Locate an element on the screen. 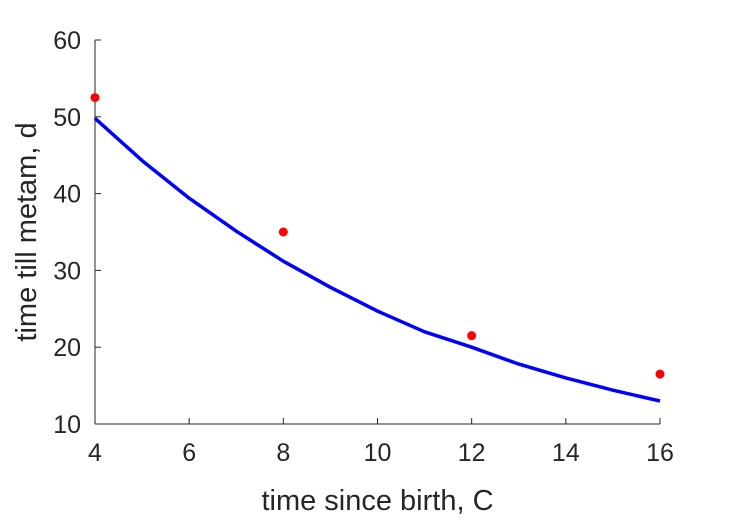  x-axis-label: time since birth, C is located at coordinates (377, 501).